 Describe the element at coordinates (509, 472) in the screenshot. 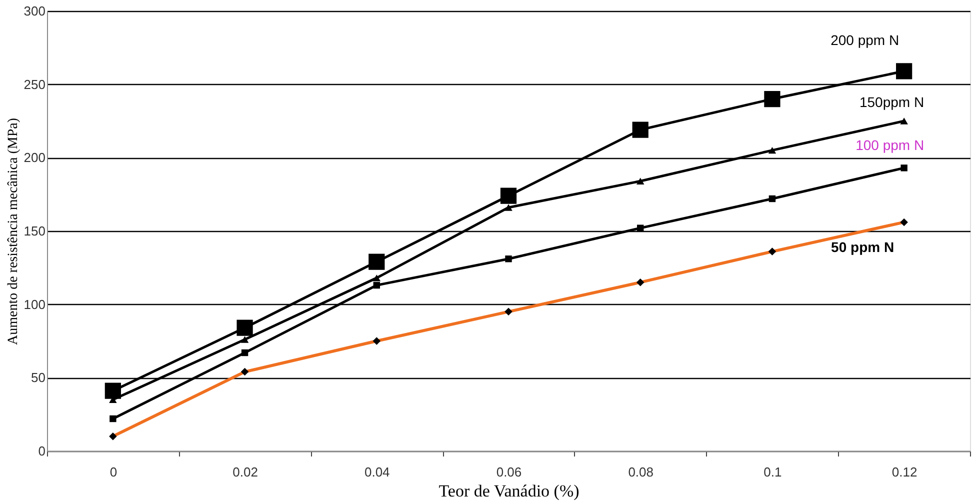

I see `x-tick-label: 0.06` at that location.